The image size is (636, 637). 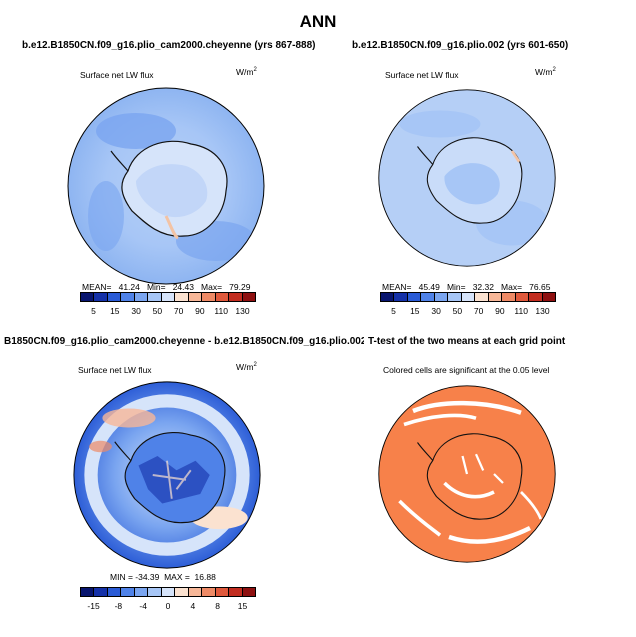 I want to click on panel-3-colorbar, so click(x=168, y=592).